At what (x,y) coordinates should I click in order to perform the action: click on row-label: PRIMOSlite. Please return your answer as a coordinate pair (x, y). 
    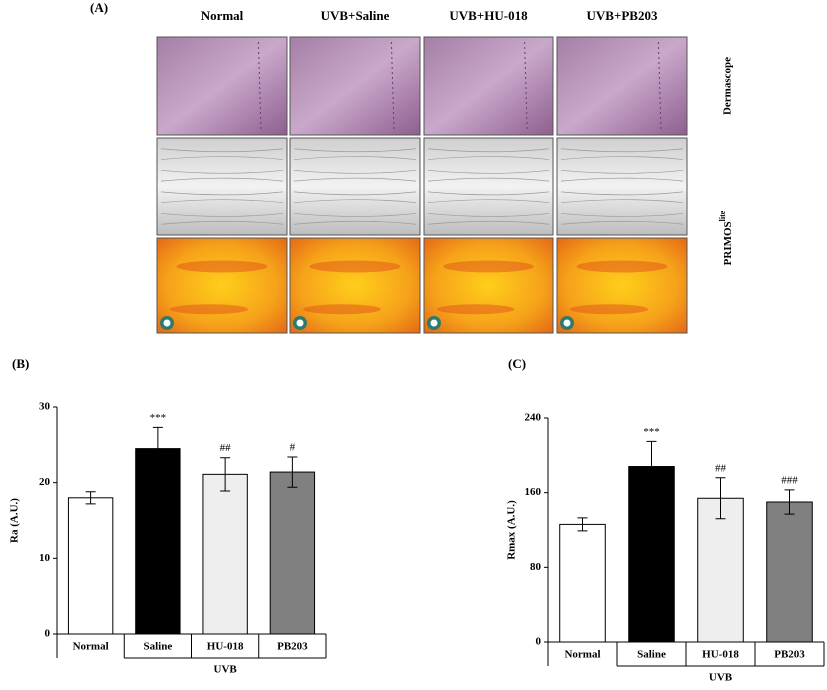
    Looking at the image, I should click on (726, 237).